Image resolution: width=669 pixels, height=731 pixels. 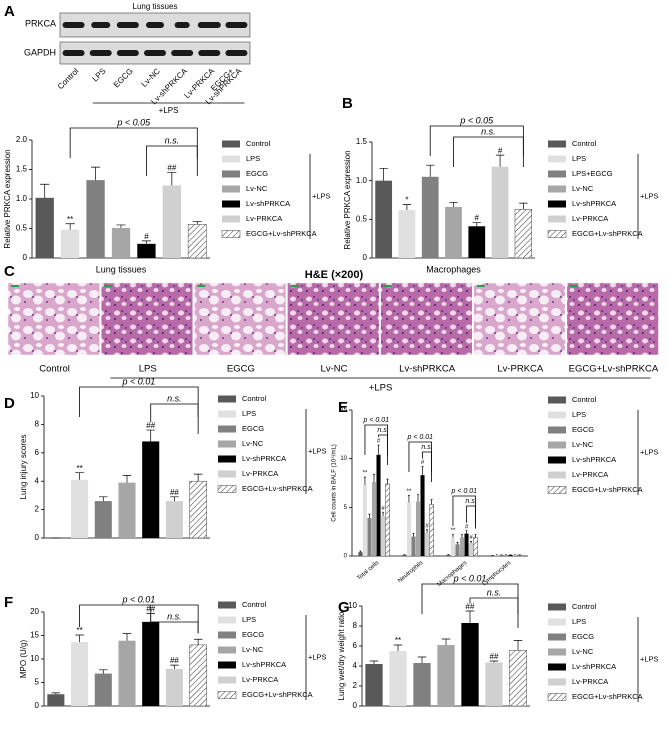 What do you see at coordinates (34, 658) in the screenshot?
I see `y-tick-label: 10` at bounding box center [34, 658].